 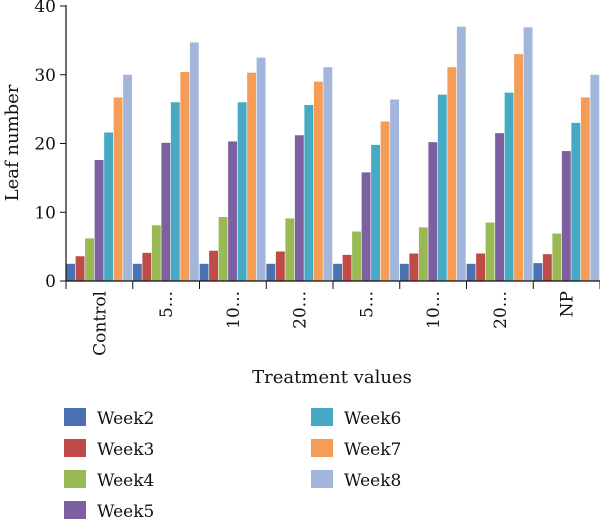 What do you see at coordinates (50, 282) in the screenshot?
I see `y-tick-label-0: 0` at bounding box center [50, 282].